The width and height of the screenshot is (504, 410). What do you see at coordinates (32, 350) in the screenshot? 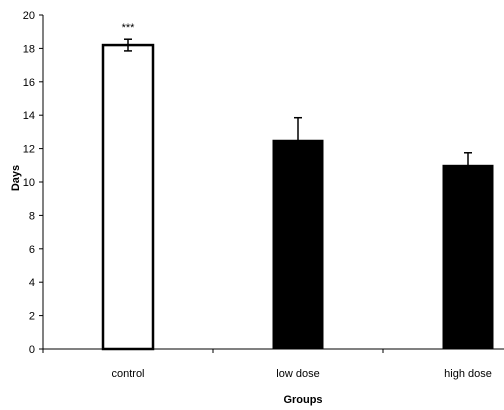
I see `y-tick-label: 0` at bounding box center [32, 350].